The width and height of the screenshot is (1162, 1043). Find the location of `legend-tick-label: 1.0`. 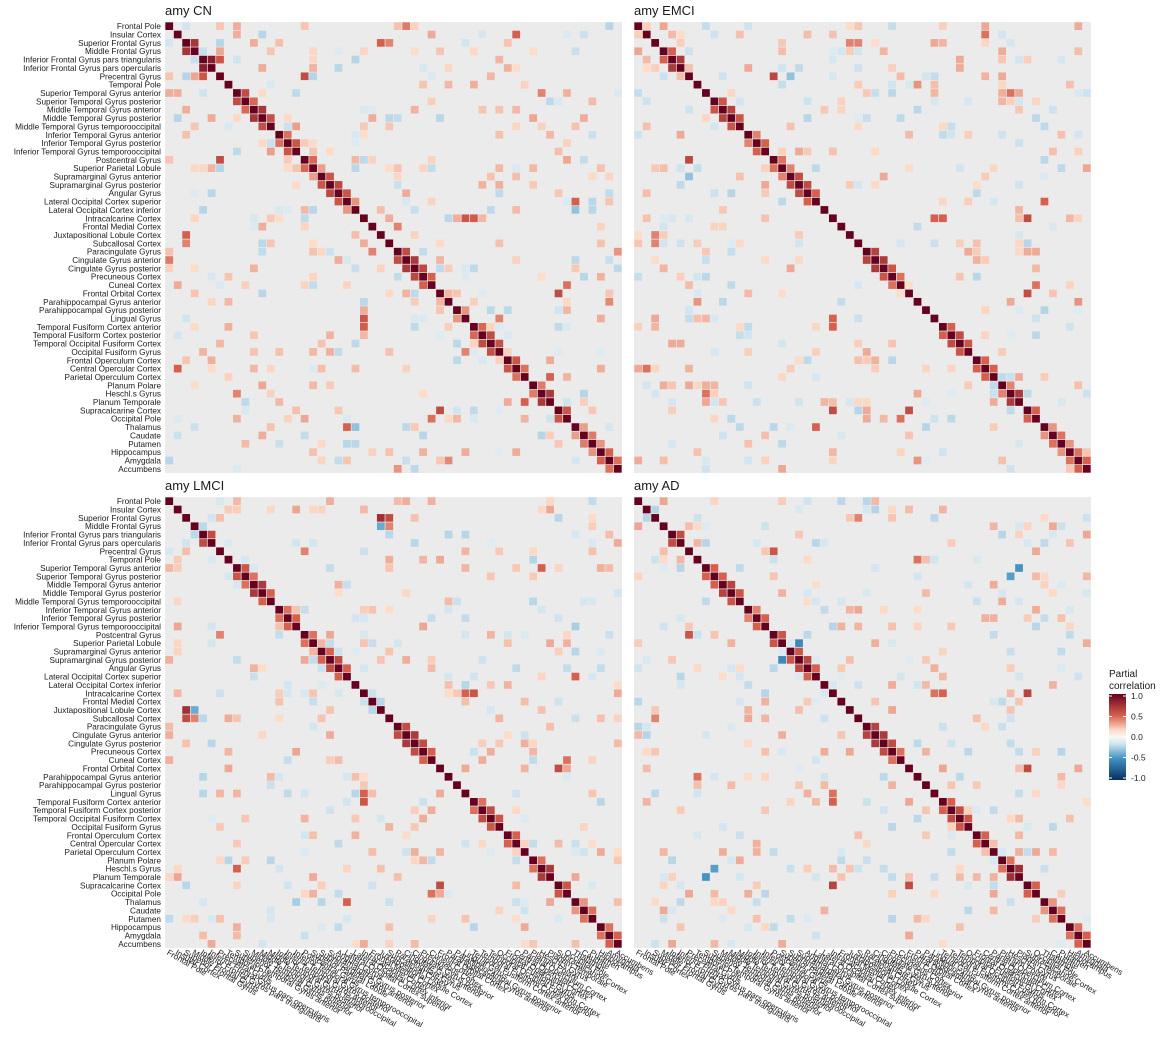

legend-tick-label: 1.0 is located at coordinates (1137, 696).